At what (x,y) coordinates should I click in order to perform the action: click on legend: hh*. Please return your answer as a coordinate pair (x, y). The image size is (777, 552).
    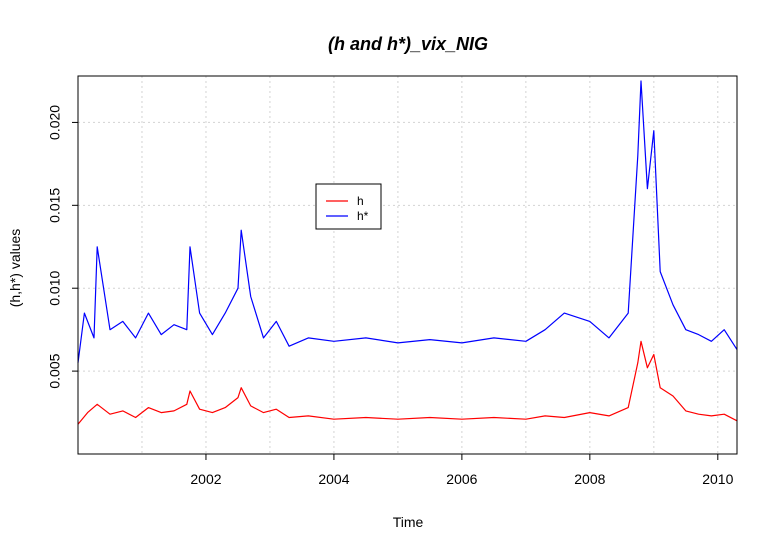
    Looking at the image, I should click on (348, 206).